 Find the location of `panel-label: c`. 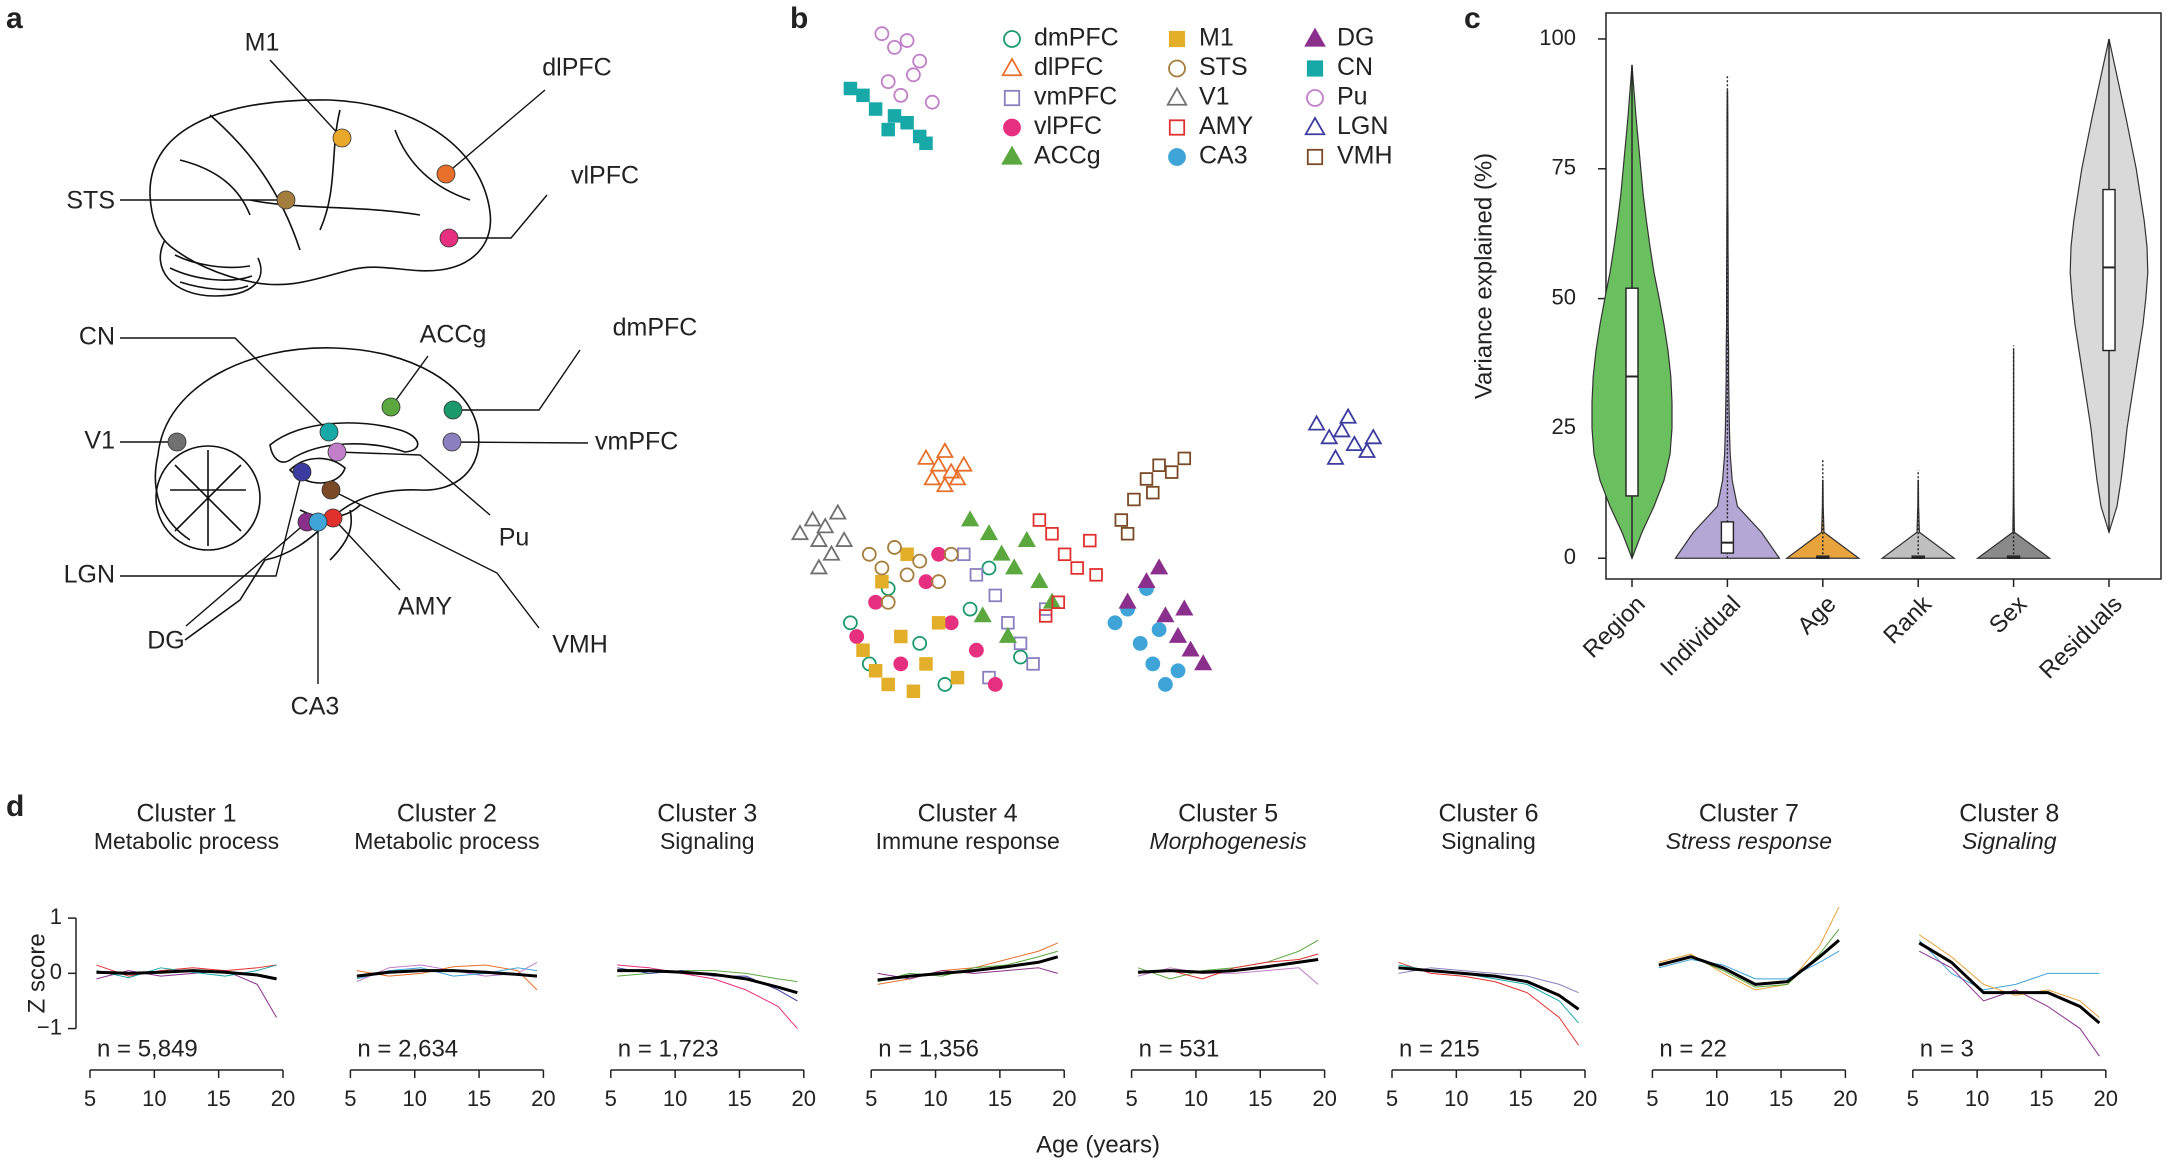

panel-label: c is located at coordinates (1472, 18).